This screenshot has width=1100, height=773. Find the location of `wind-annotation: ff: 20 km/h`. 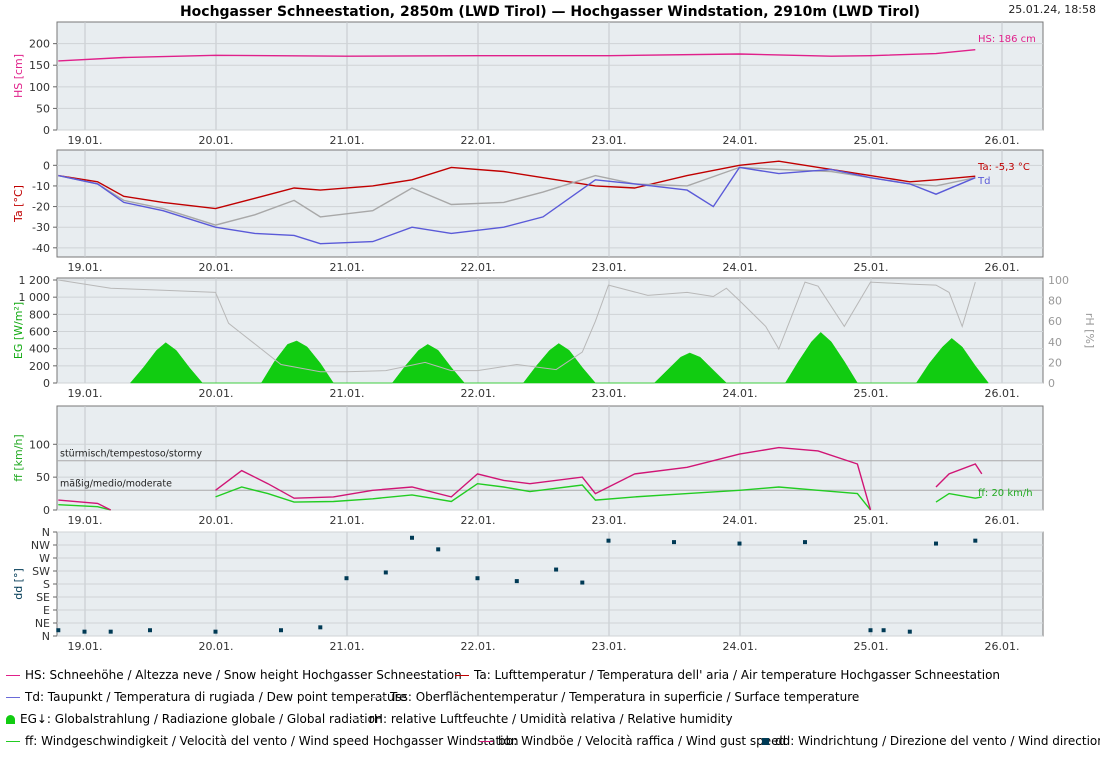

wind-annotation: ff: 20 km/h is located at coordinates (1005, 493).